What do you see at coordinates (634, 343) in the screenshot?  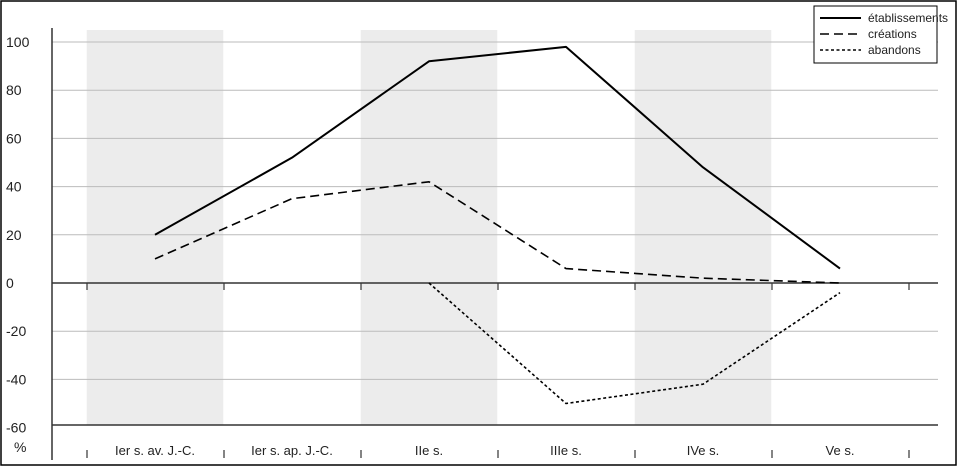 I see `series-line-dotted` at bounding box center [634, 343].